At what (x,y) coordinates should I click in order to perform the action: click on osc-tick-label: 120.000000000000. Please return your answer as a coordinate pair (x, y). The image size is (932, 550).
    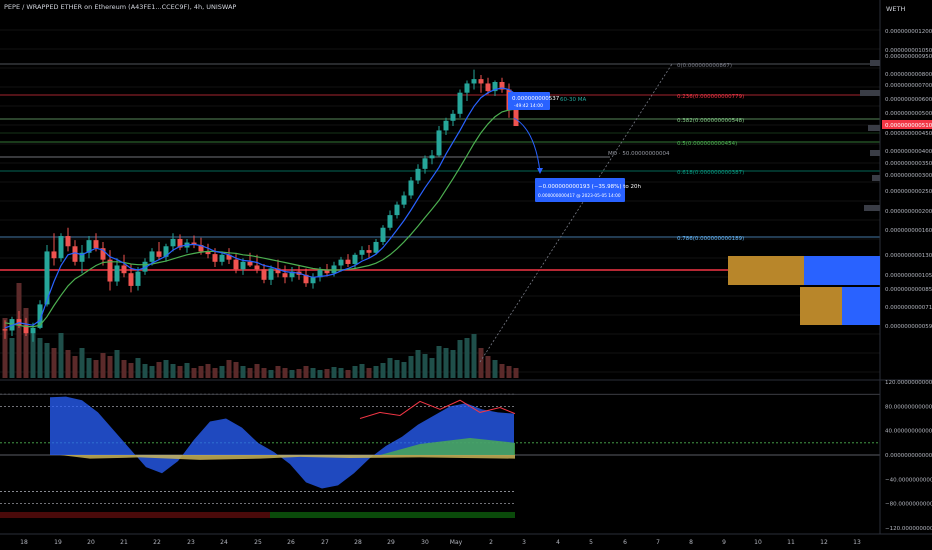
    Looking at the image, I should click on (908, 383).